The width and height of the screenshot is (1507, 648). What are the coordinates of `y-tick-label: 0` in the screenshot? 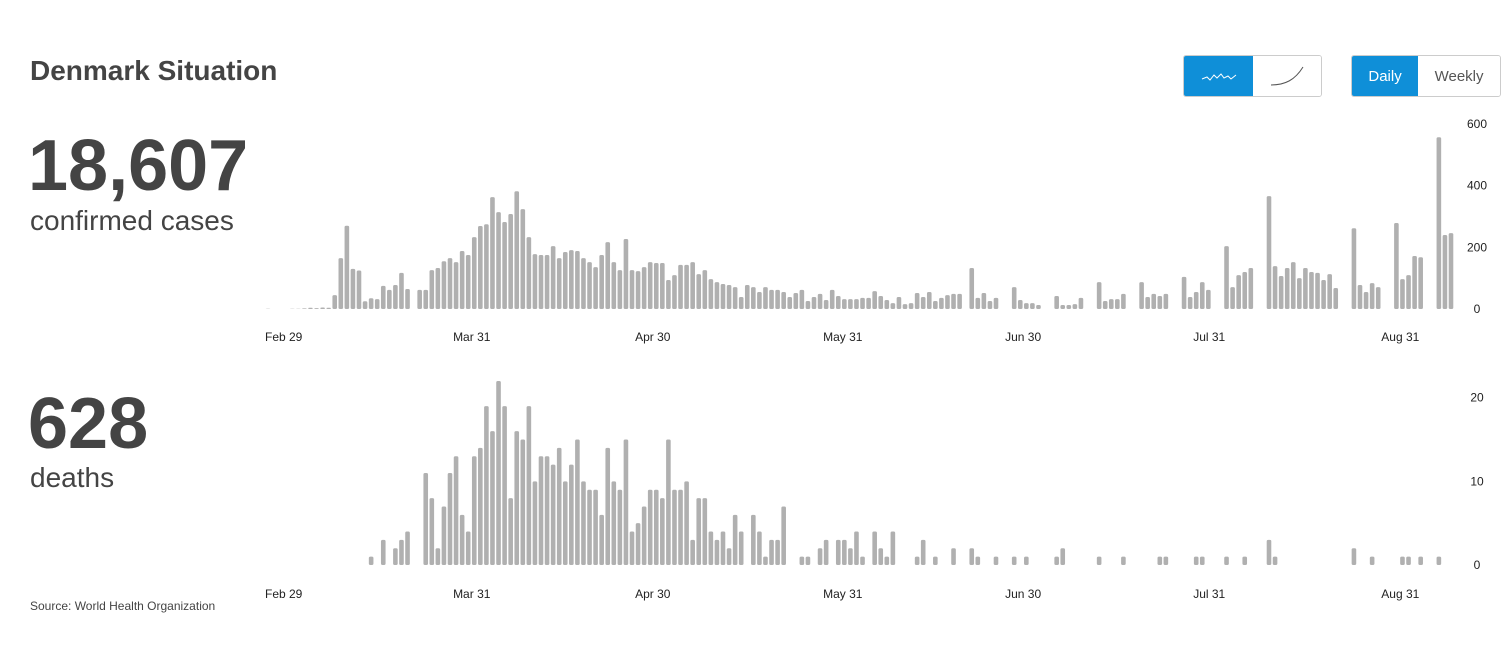 It's located at (1477, 565).